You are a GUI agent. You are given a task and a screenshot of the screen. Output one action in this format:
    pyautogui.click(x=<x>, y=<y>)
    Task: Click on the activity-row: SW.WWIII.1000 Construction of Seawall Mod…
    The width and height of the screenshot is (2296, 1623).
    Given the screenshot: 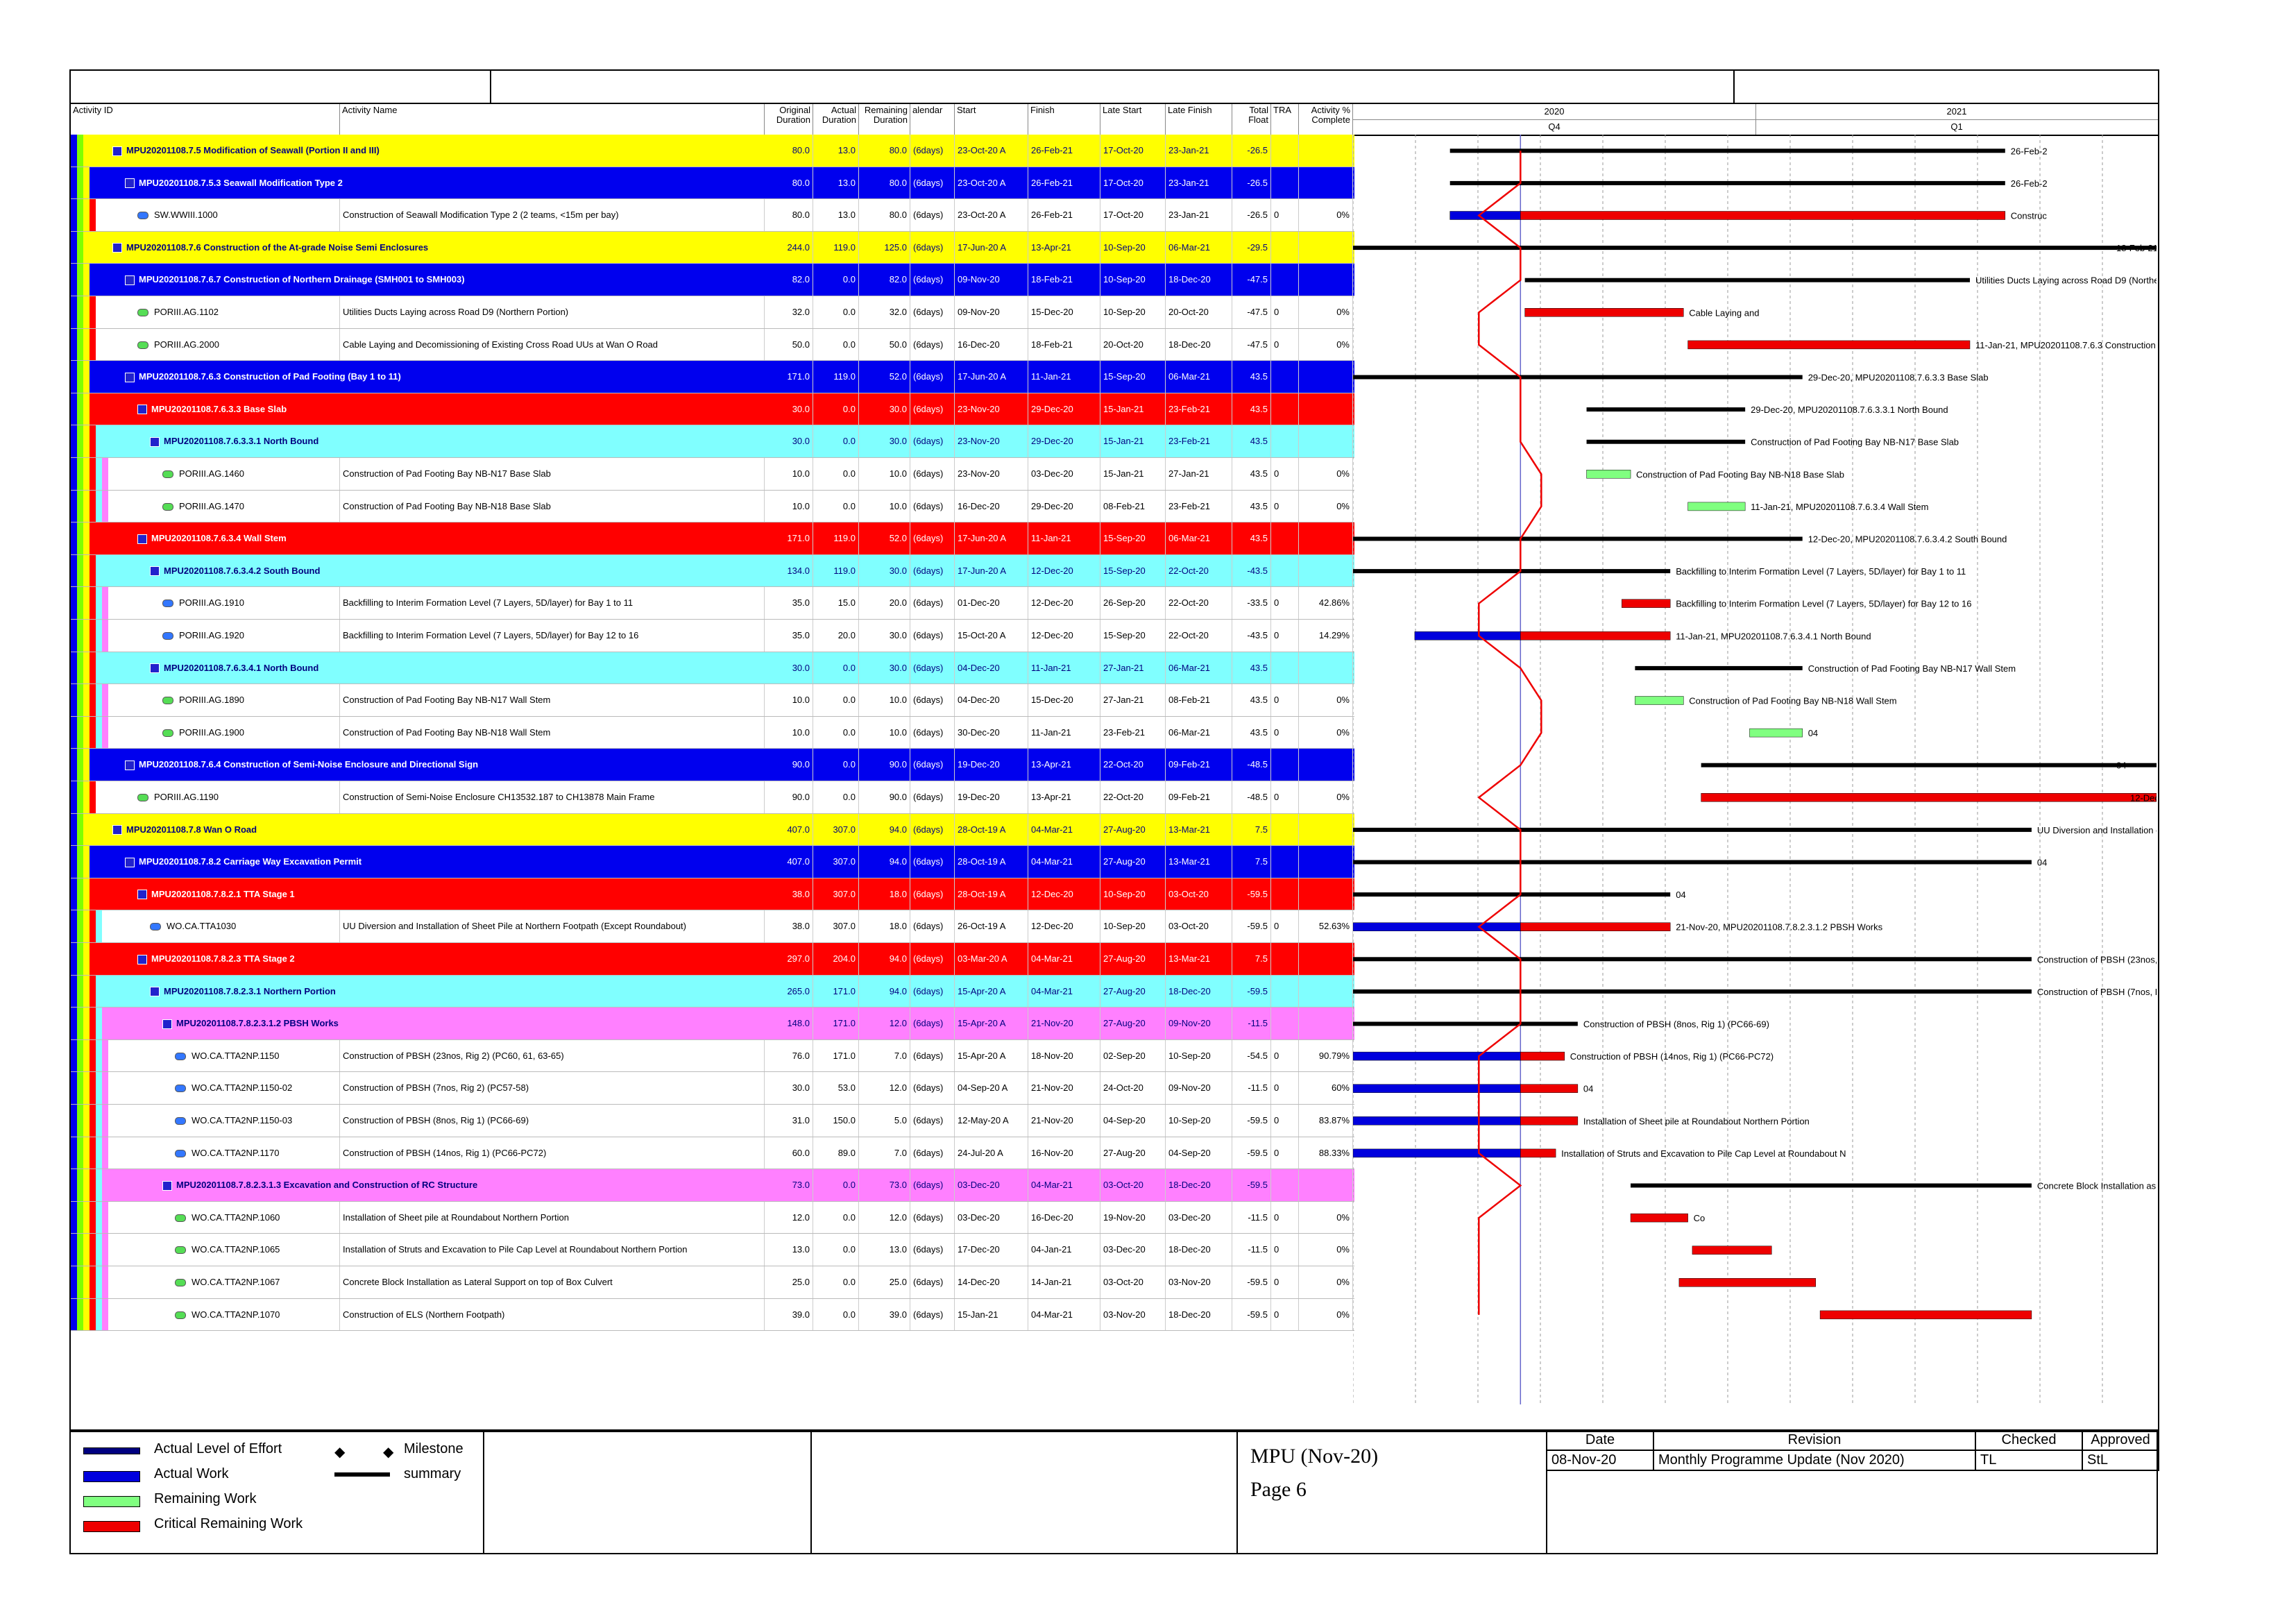 What is the action you would take?
    pyautogui.click(x=712, y=216)
    